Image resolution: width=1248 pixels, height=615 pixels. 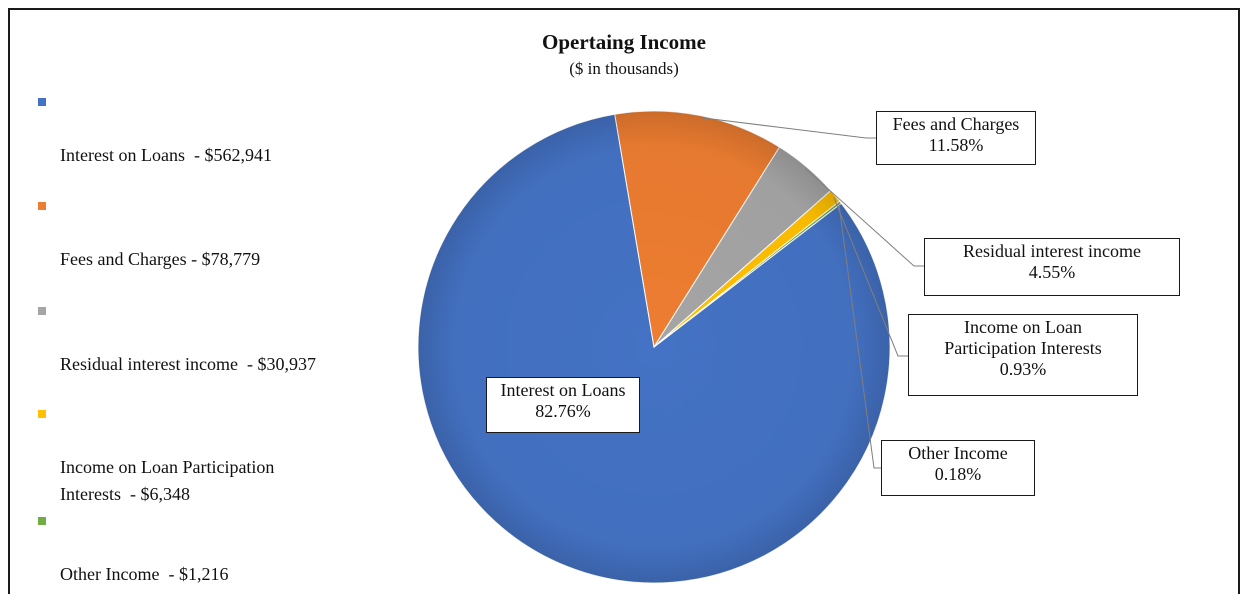 What do you see at coordinates (188, 364) in the screenshot?
I see `legend-label-residual-interest-income: Residual interest income - $30,937` at bounding box center [188, 364].